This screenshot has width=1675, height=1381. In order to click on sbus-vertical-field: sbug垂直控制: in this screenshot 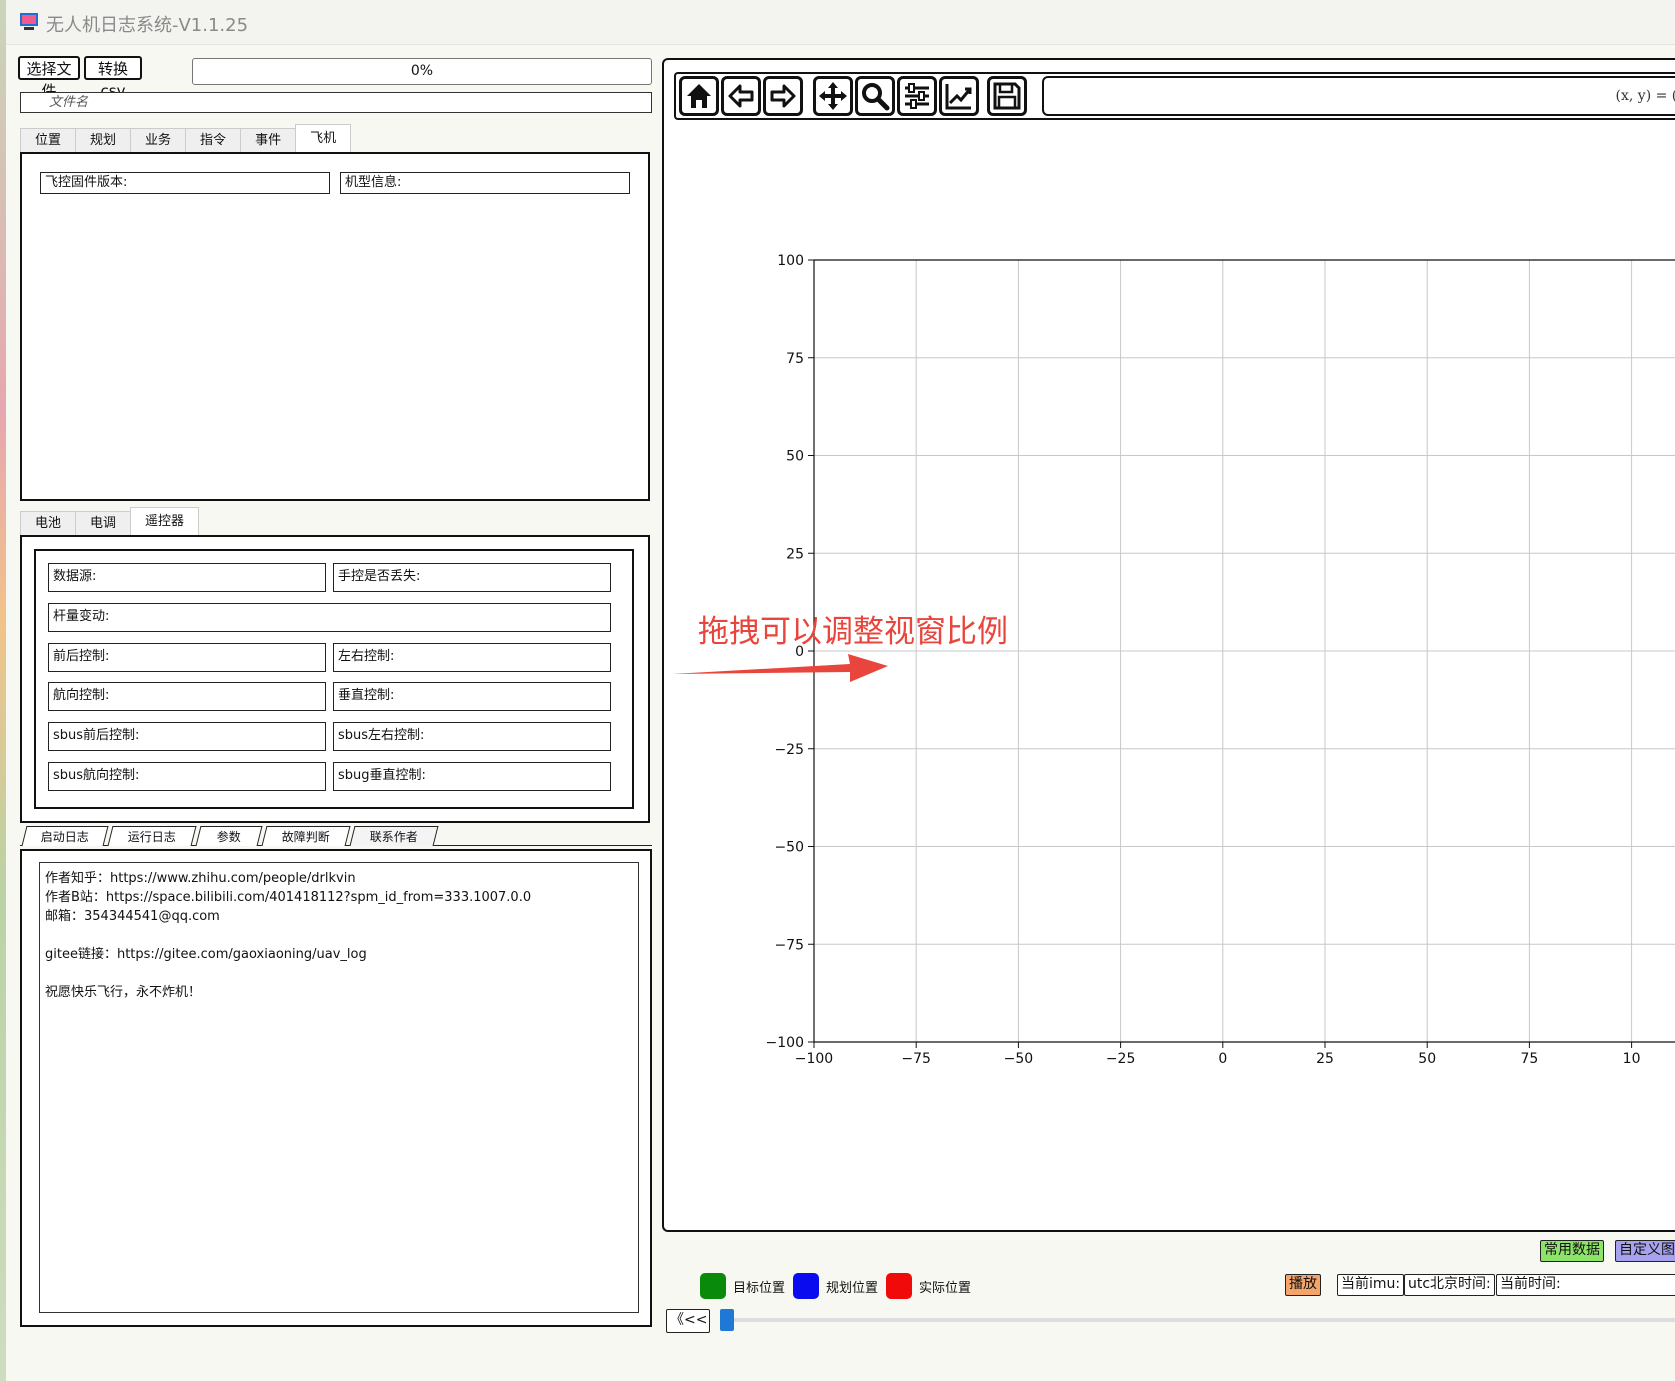, I will do `click(472, 776)`.